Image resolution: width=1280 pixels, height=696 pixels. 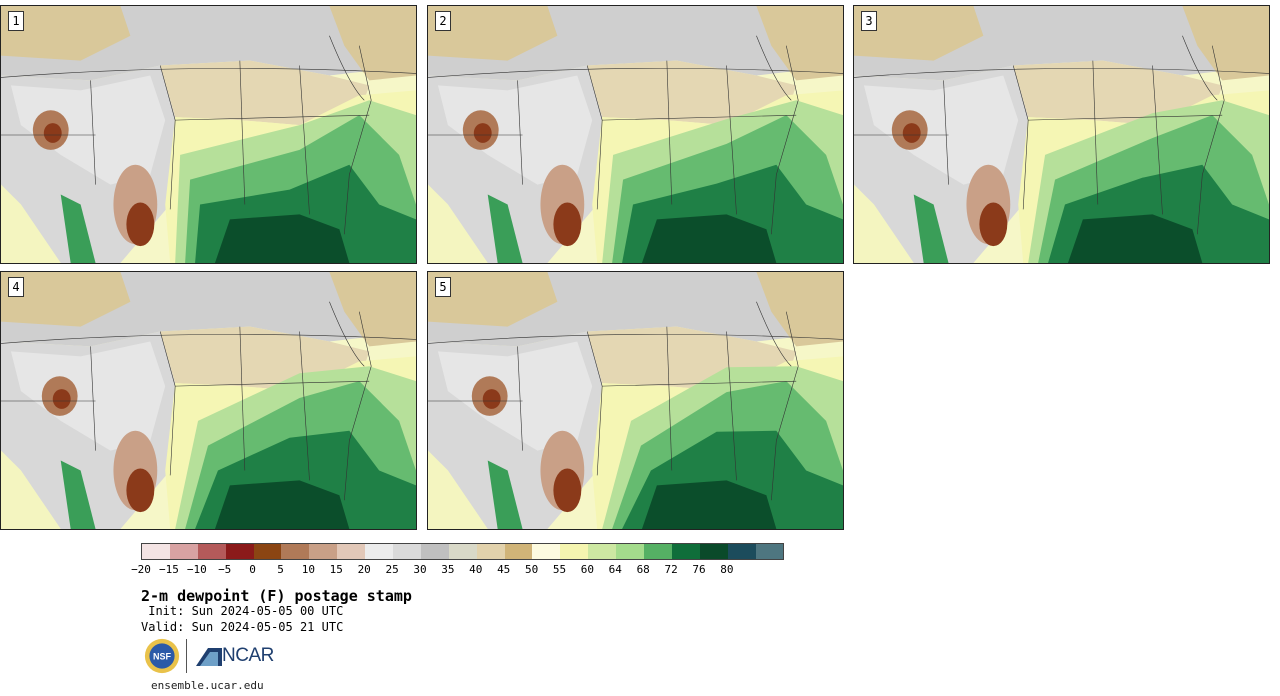 What do you see at coordinates (420, 569) in the screenshot?
I see `colorbar-tick-label: 30` at bounding box center [420, 569].